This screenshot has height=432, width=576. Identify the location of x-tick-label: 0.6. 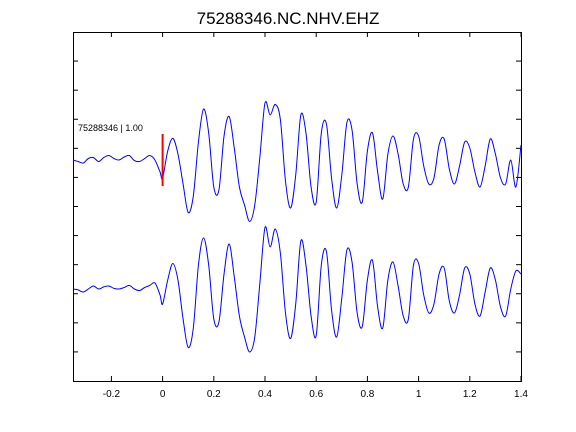
(316, 394).